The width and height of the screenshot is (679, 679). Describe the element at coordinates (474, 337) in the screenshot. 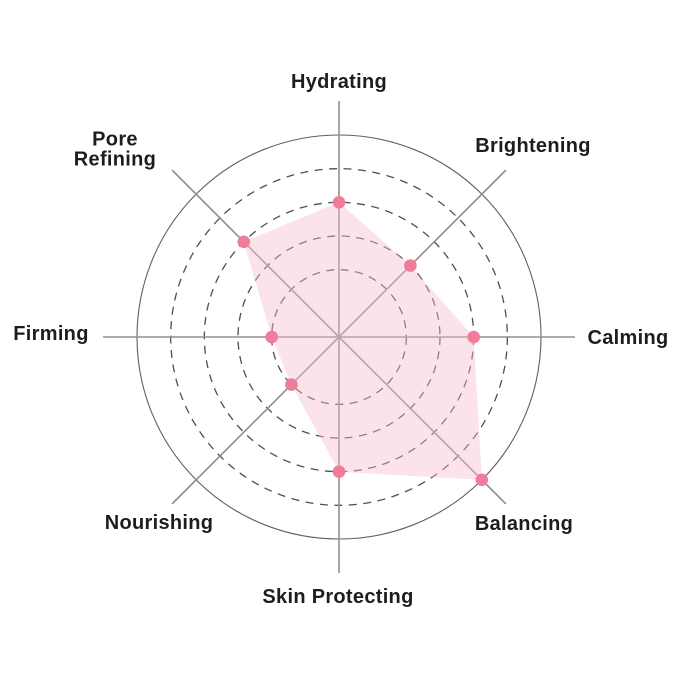

I see `data-point-calming` at that location.